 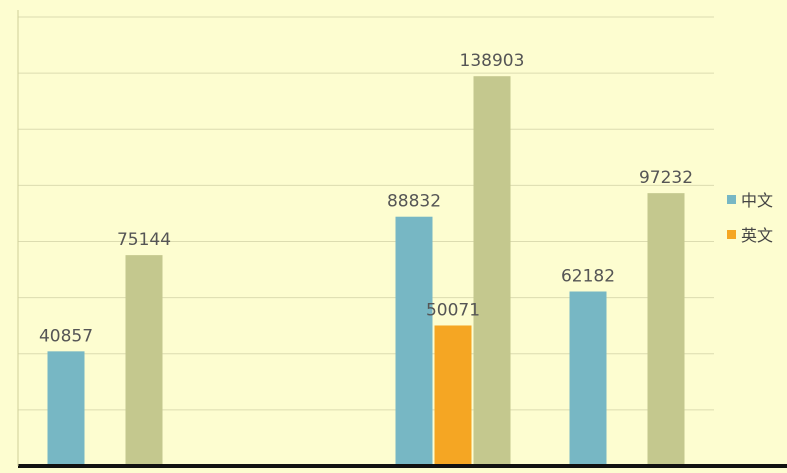 What do you see at coordinates (414, 202) in the screenshot?
I see `data-label: 88832` at bounding box center [414, 202].